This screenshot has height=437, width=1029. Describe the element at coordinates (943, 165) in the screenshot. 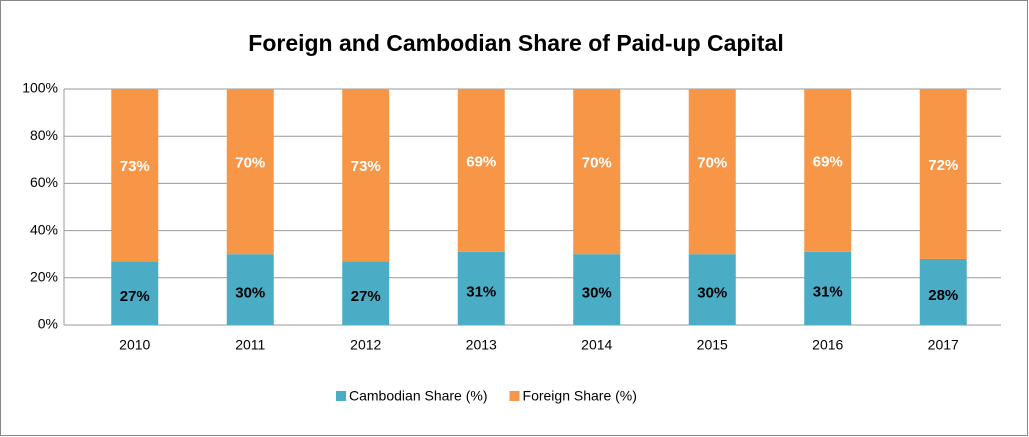

I see `data-label: 72%` at that location.